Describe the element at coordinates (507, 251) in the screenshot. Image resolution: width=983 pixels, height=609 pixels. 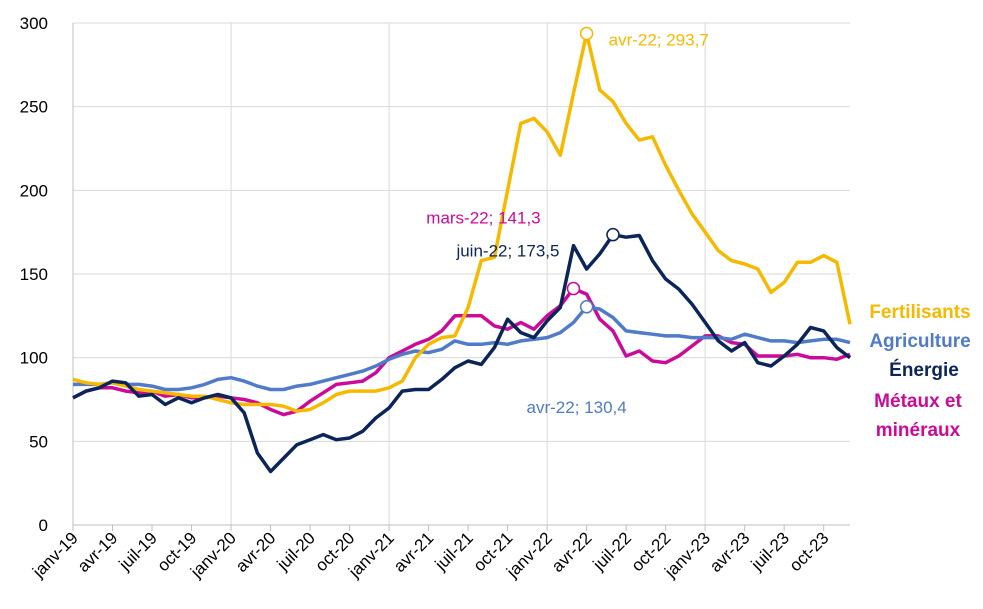
I see `annotation: juin-22; 173,5` at that location.